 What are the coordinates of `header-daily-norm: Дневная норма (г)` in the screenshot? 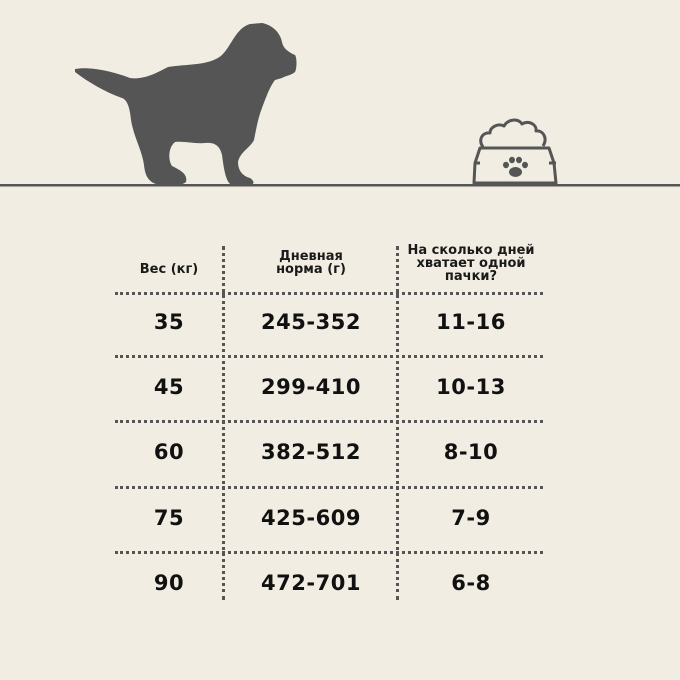 It's located at (311, 263).